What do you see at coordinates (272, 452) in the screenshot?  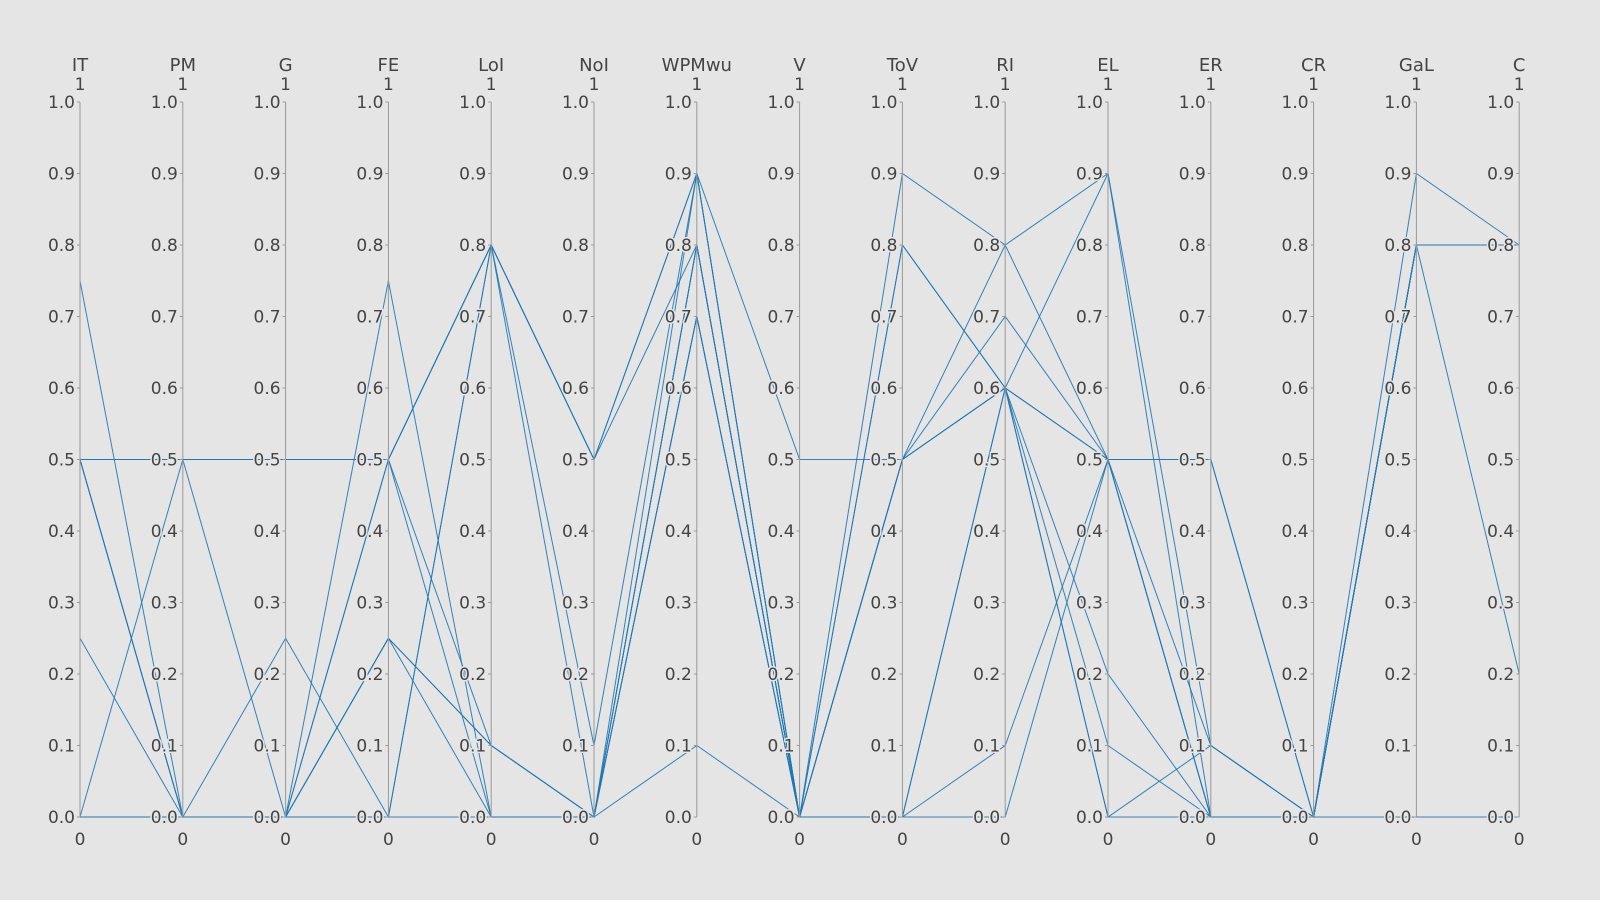 I see `axis-G: 0.0 0.1 0.2 0.3 0.4 0.5 0.6 0.7 0.8 0.9 1.0 G1 0` at bounding box center [272, 452].